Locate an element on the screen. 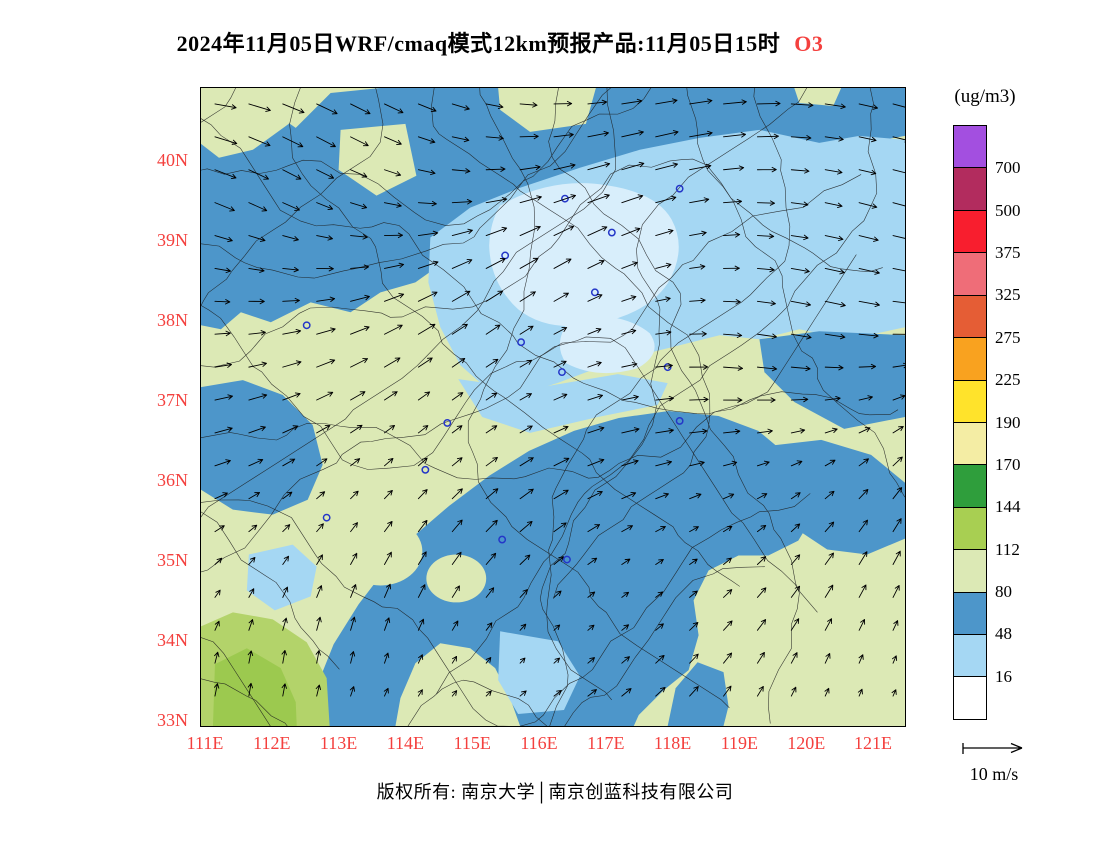 Image resolution: width=1100 pixels, height=850 pixels. colorbar-level-label: 225 is located at coordinates (1008, 380).